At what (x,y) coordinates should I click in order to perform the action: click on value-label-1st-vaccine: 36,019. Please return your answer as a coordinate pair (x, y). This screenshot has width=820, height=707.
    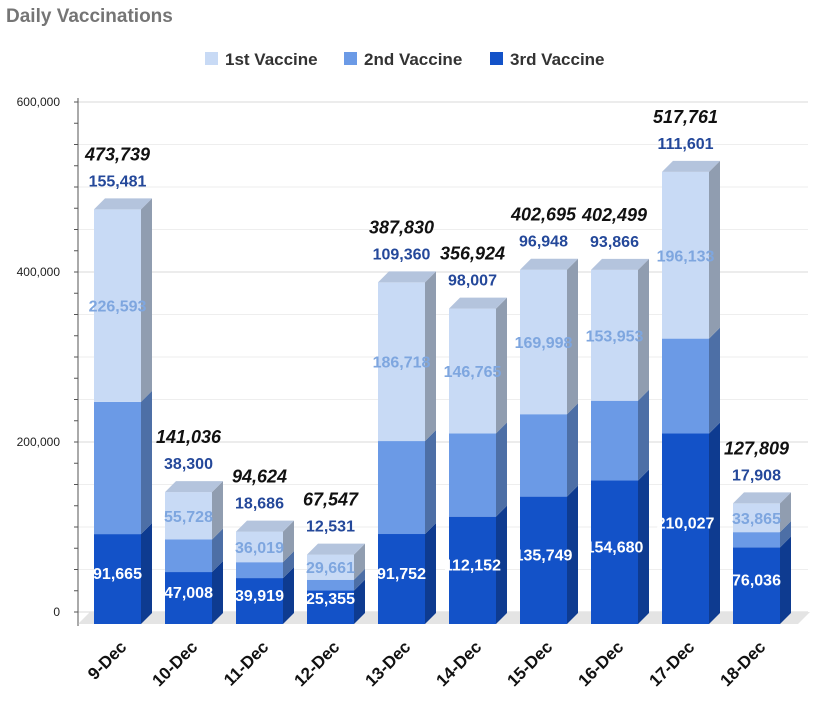
    Looking at the image, I should click on (259, 548).